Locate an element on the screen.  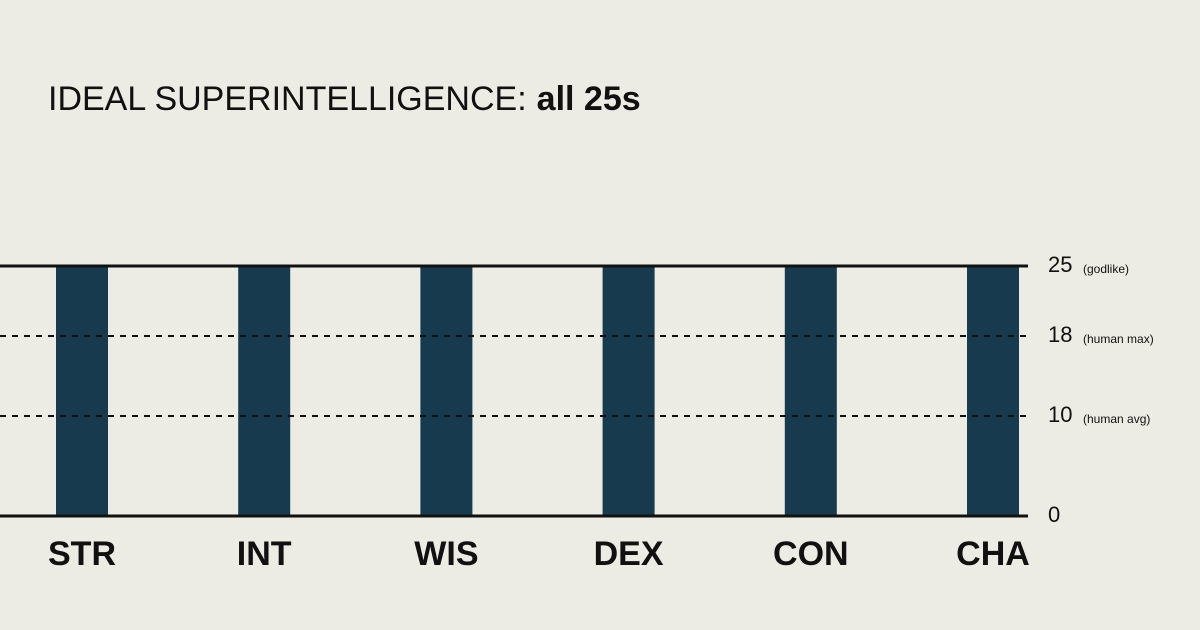
tick-note: (human max) is located at coordinates (1118, 339).